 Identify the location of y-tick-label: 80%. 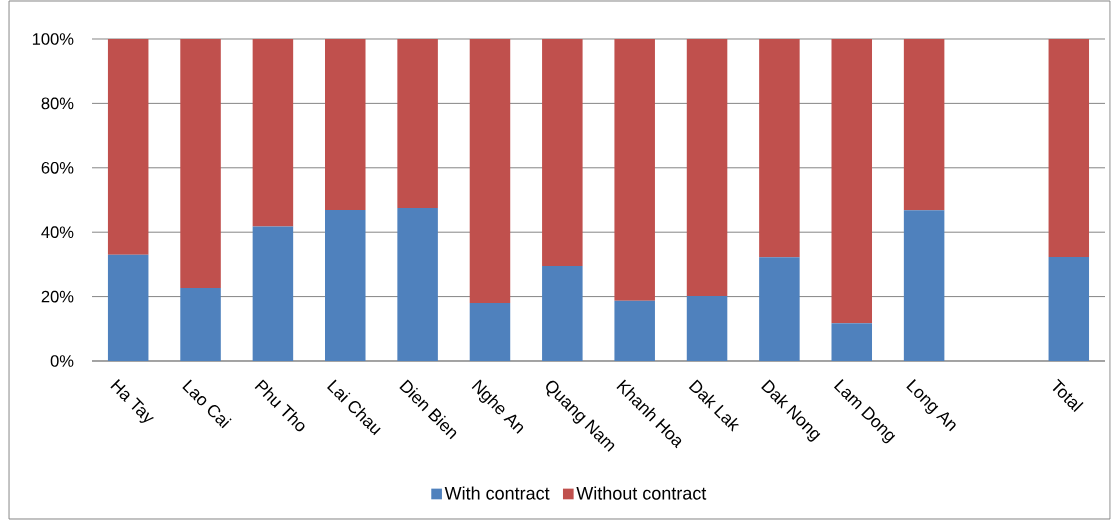
(57, 103).